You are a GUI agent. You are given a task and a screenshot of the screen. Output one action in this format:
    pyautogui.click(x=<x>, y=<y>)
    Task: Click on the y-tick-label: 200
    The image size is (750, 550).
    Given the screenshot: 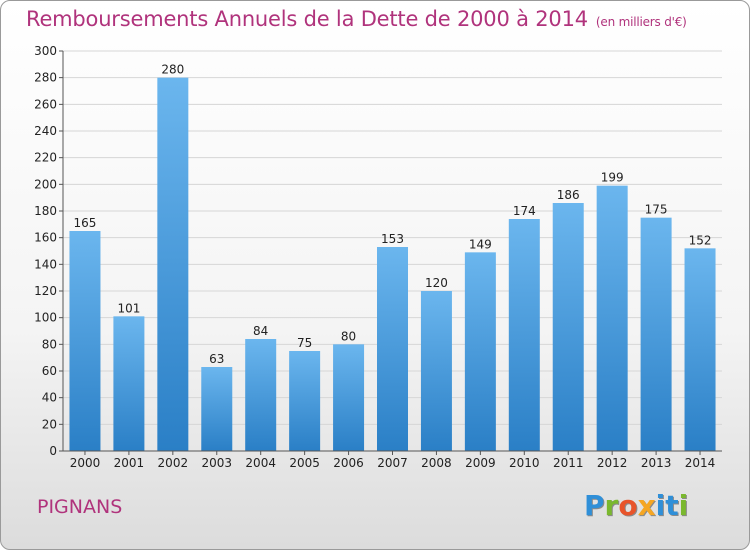 What is the action you would take?
    pyautogui.click(x=45, y=184)
    